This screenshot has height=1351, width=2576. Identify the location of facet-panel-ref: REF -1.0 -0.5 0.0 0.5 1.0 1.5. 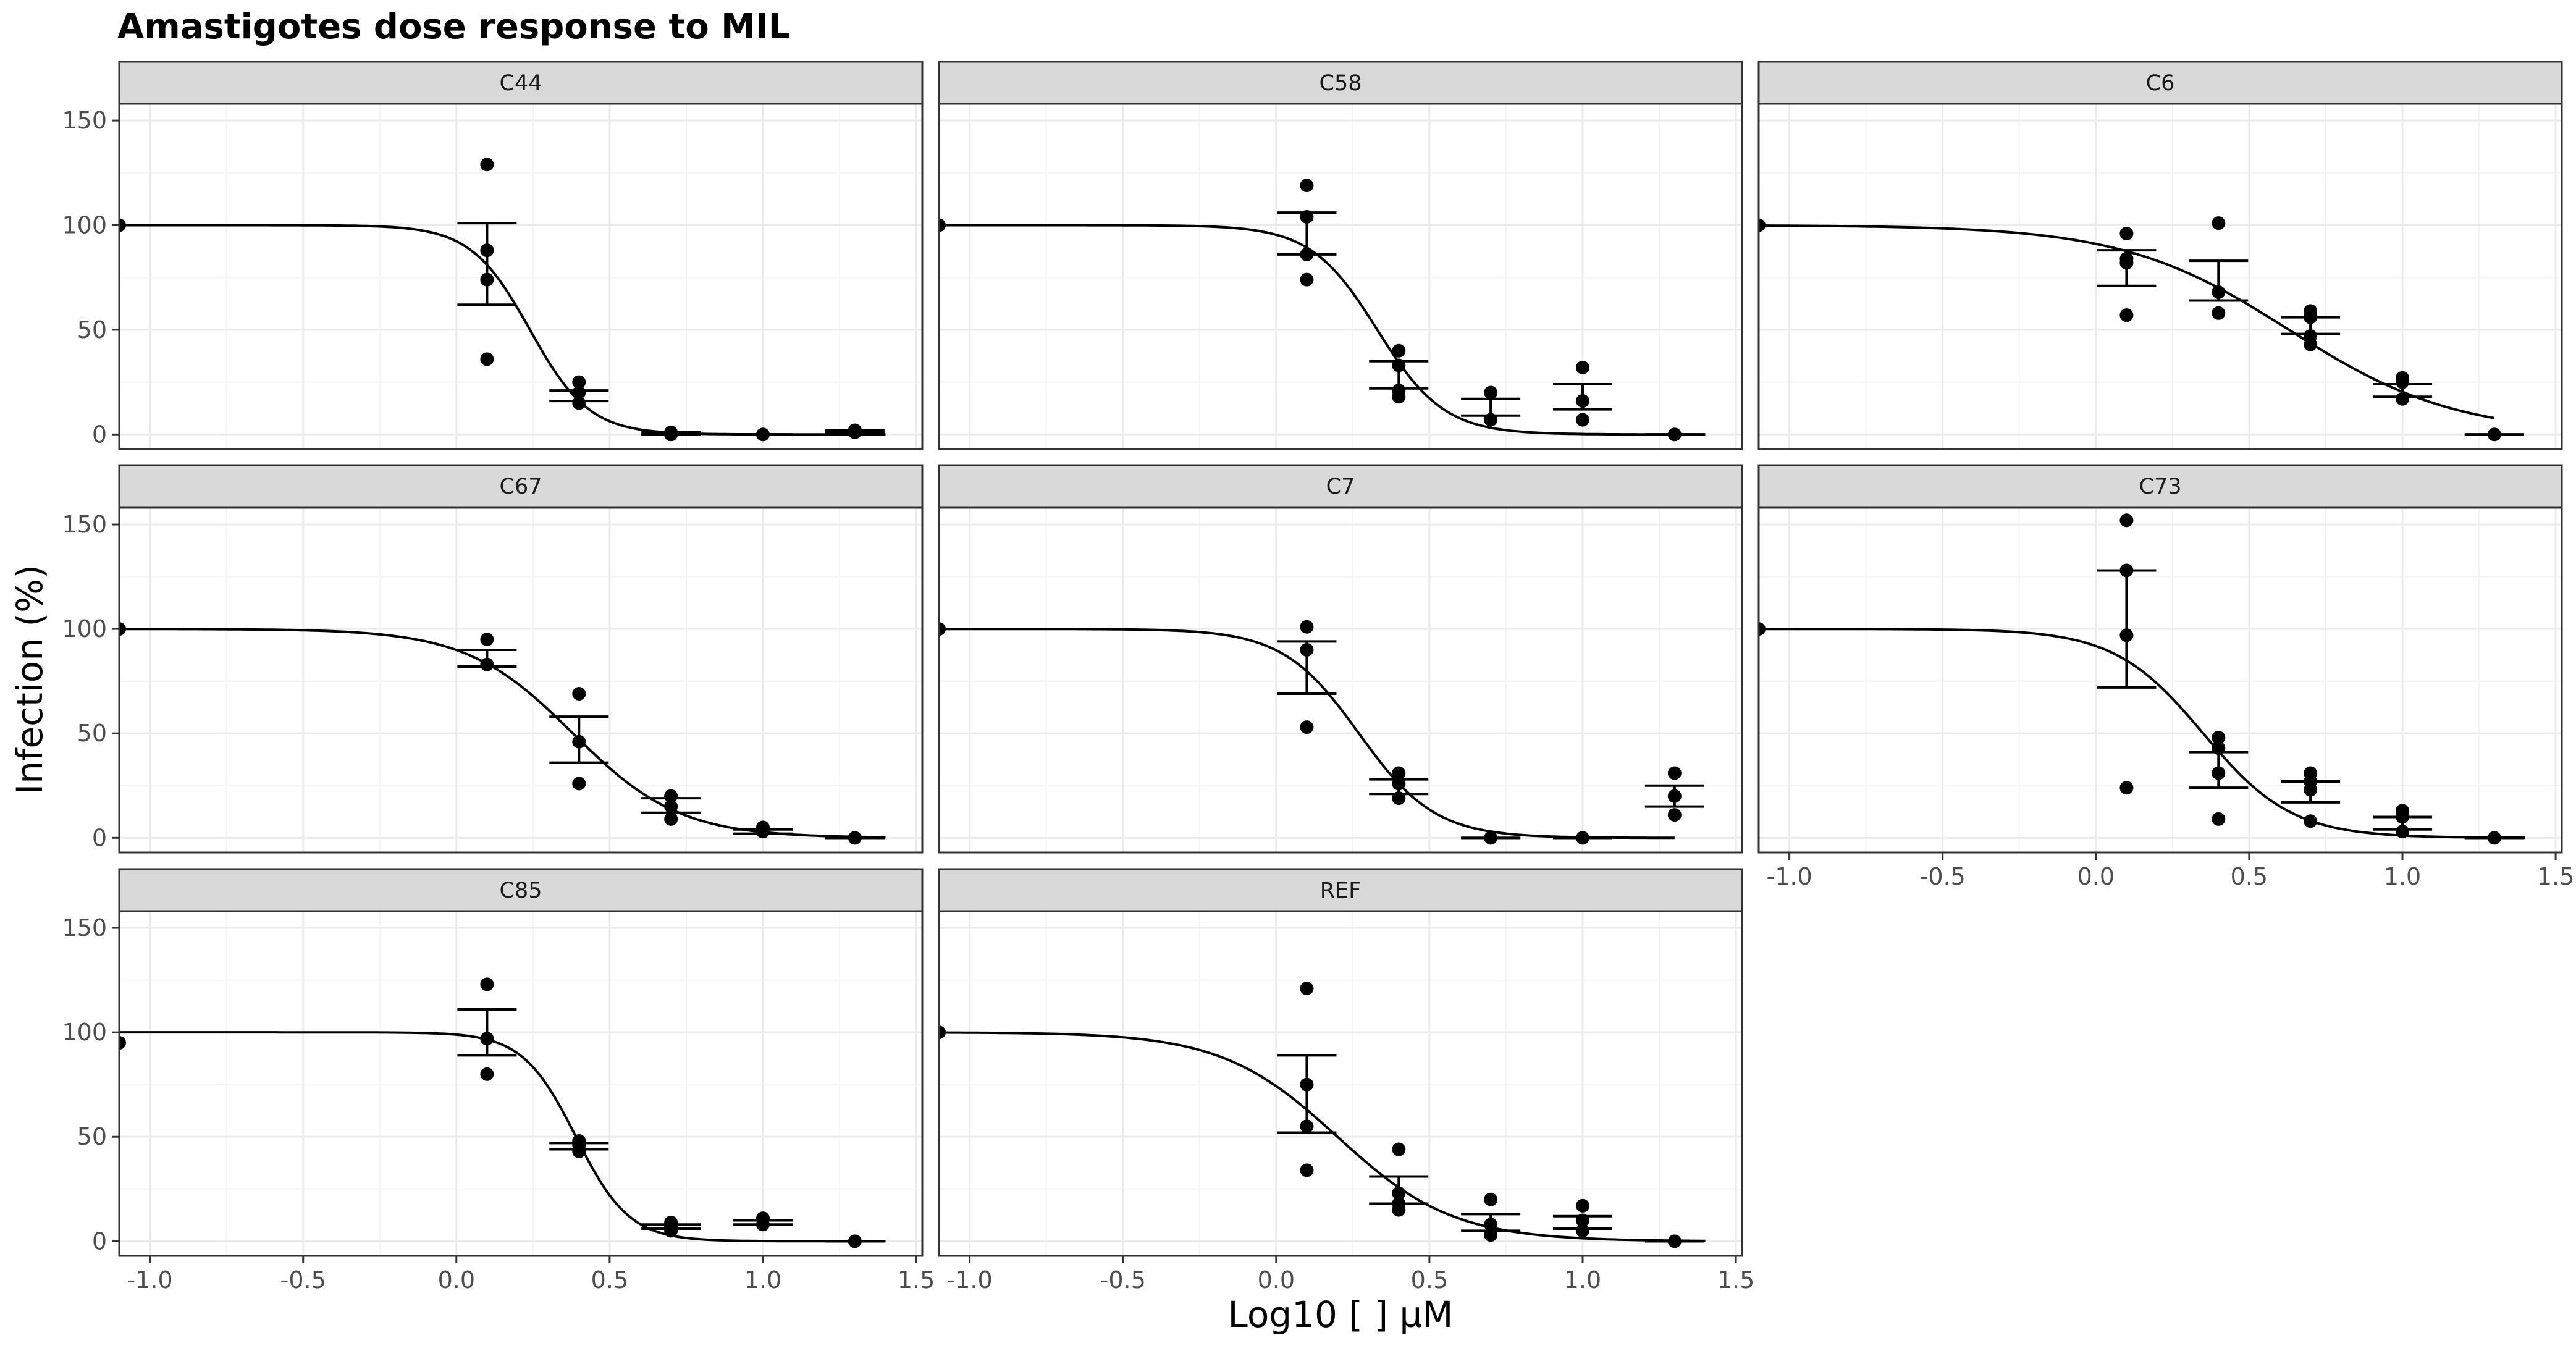
(1346, 1081).